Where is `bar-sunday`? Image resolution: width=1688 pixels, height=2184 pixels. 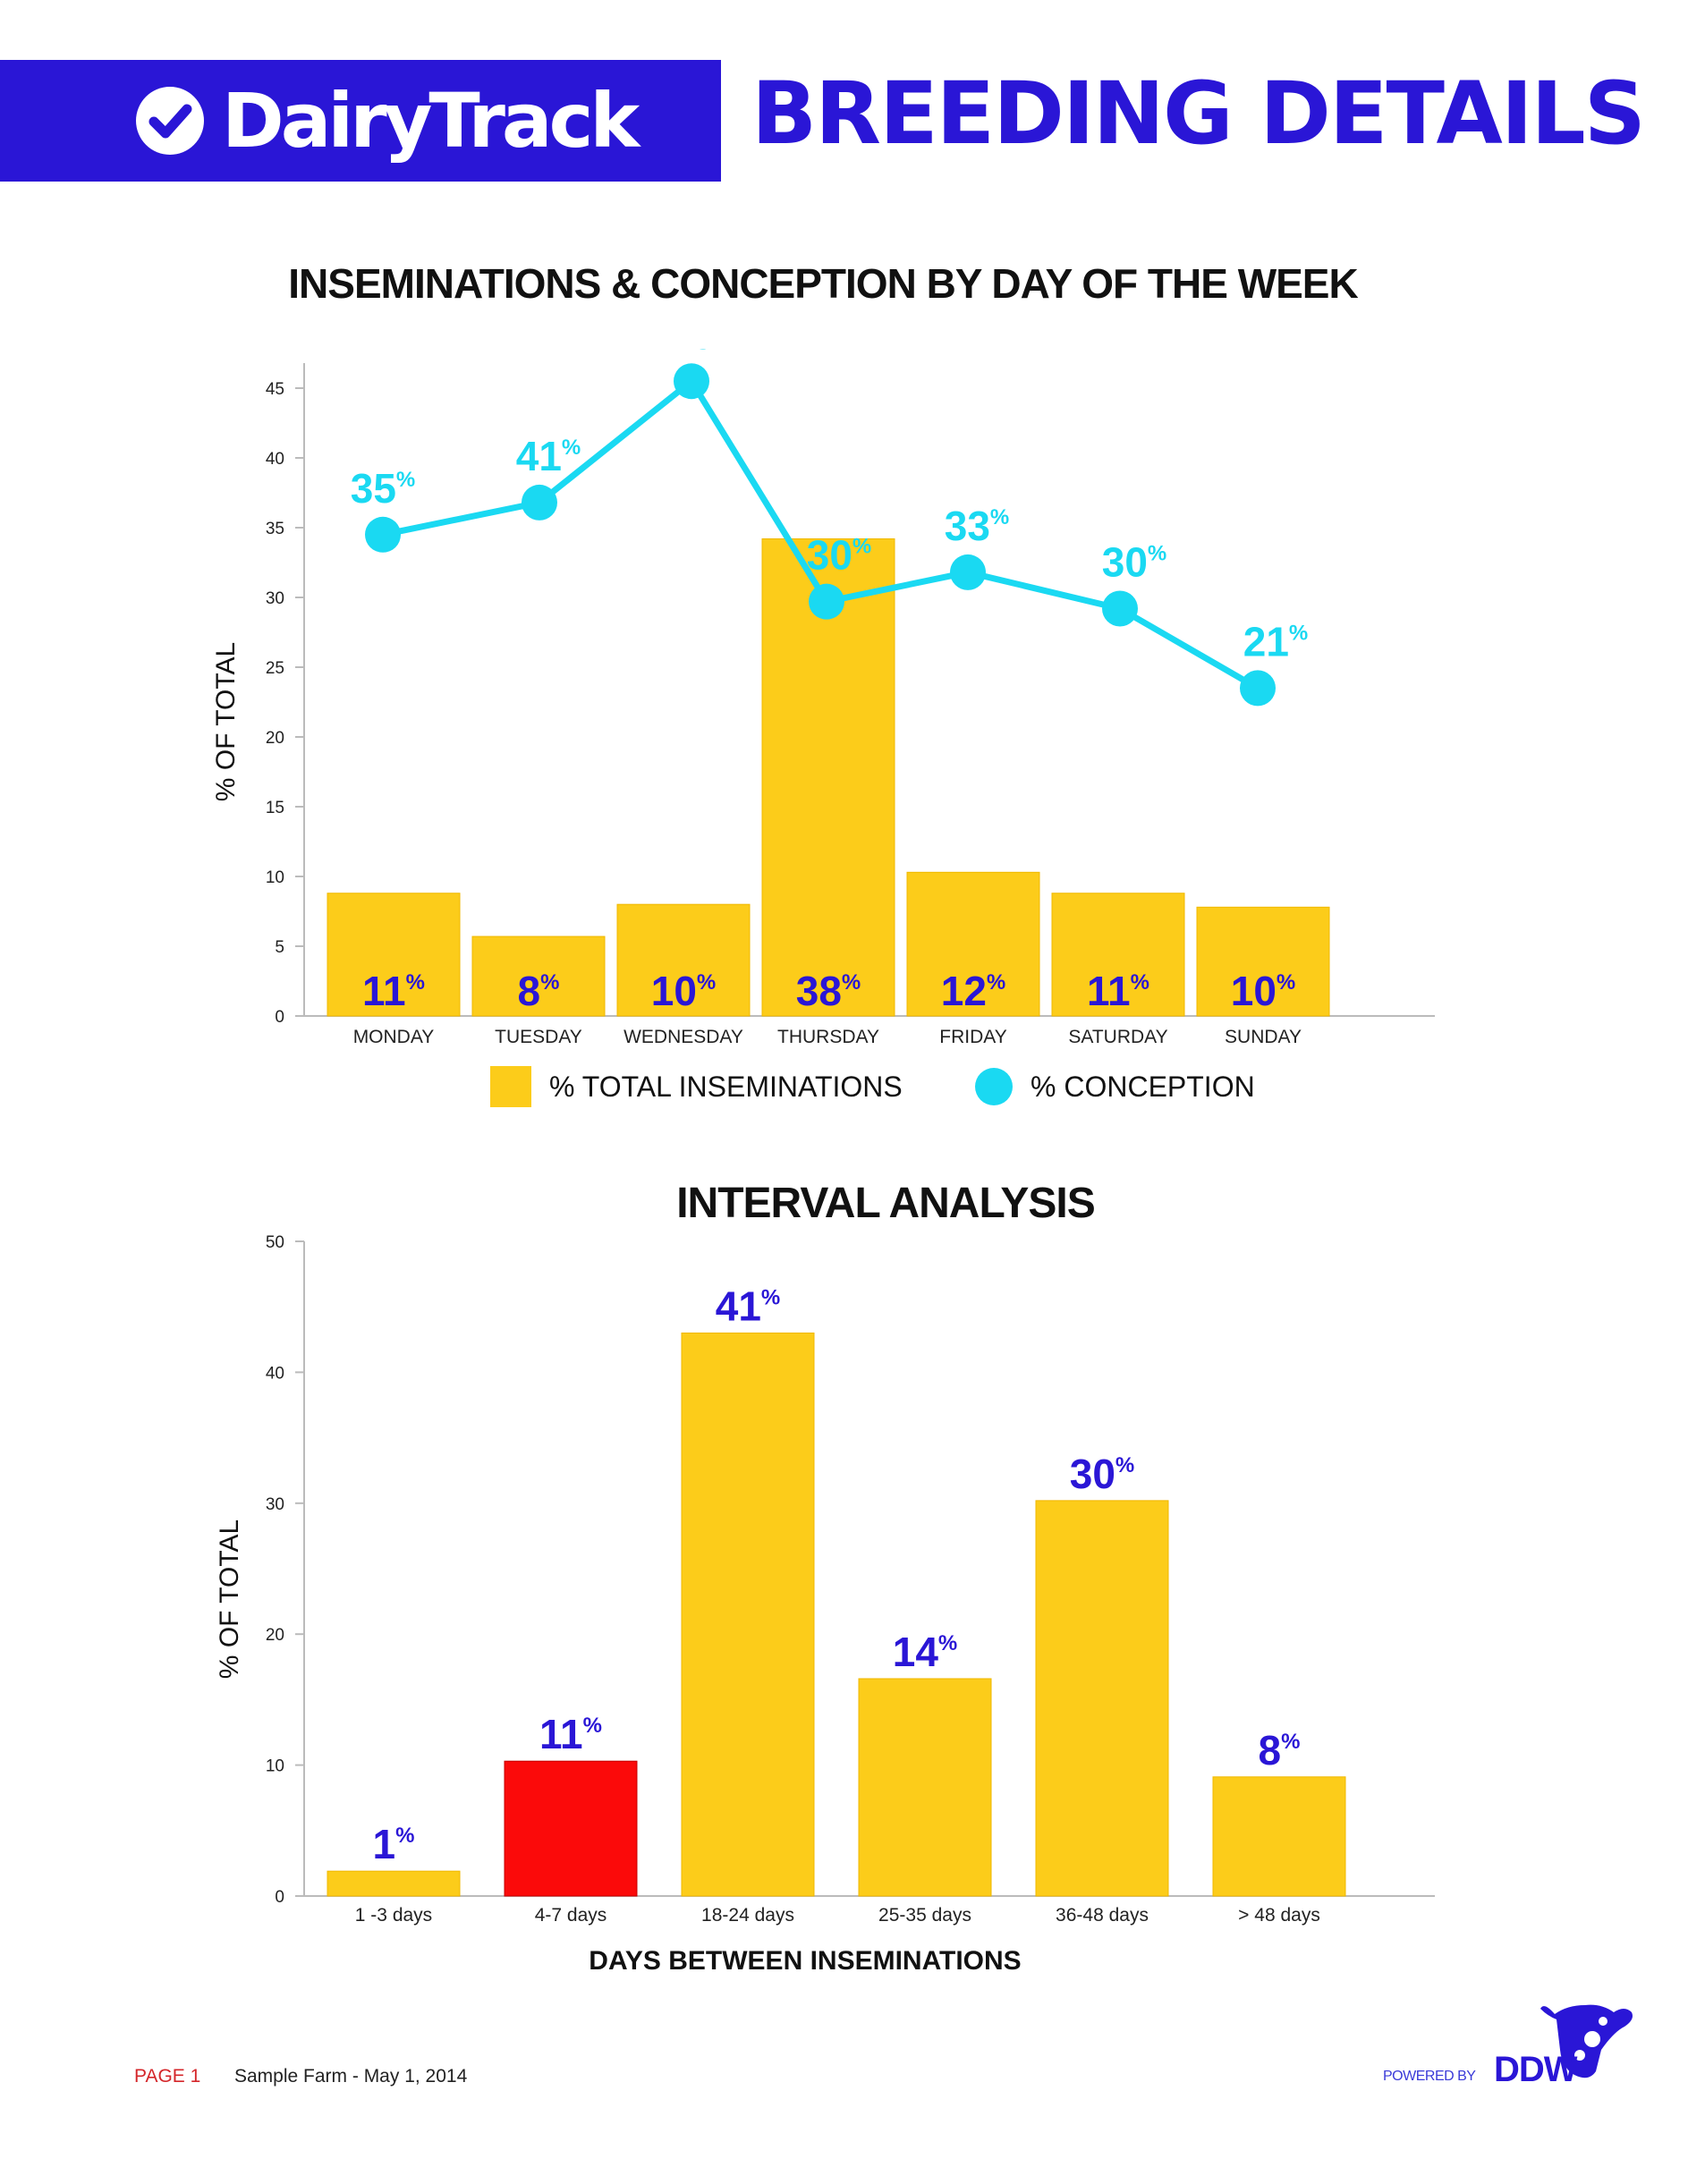 bar-sunday is located at coordinates (1263, 961).